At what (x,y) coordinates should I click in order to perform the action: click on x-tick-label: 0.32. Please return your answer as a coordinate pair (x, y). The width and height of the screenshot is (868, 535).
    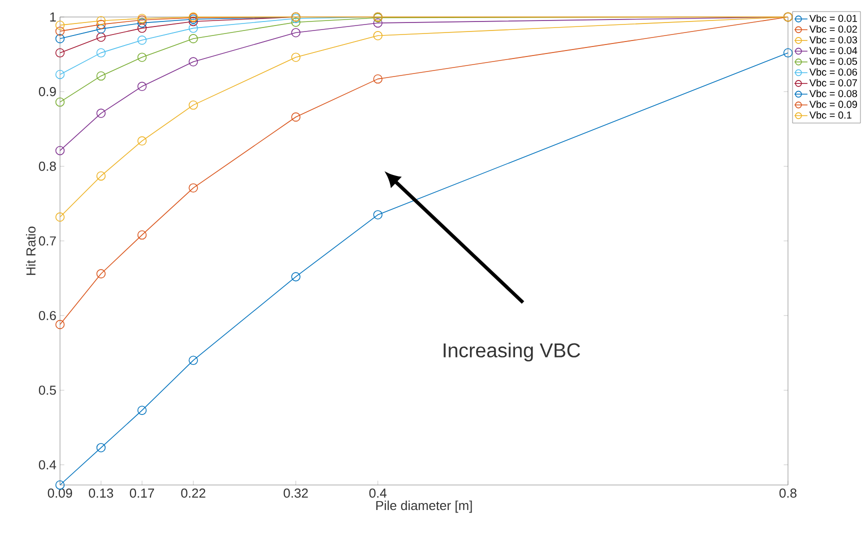
    Looking at the image, I should click on (296, 493).